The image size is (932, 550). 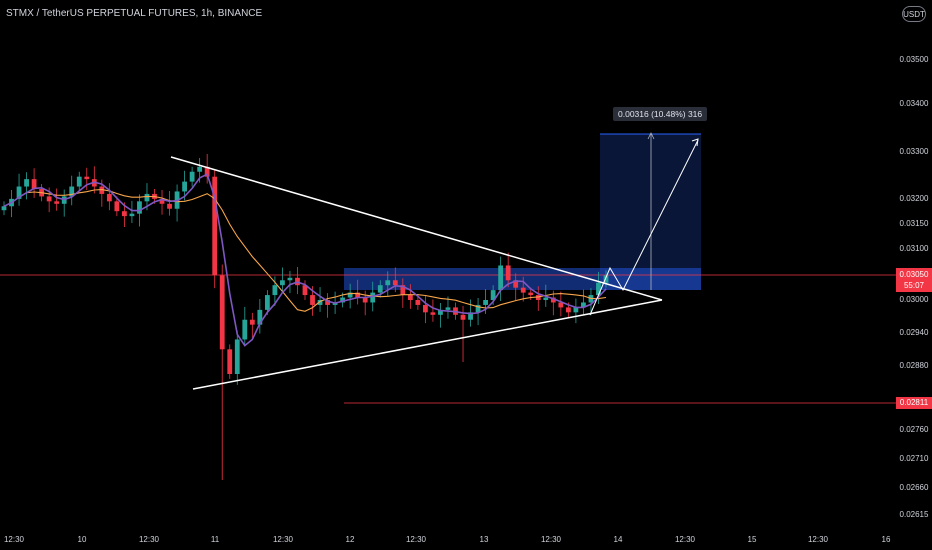 I want to click on x-tick-label: 14, so click(x=618, y=539).